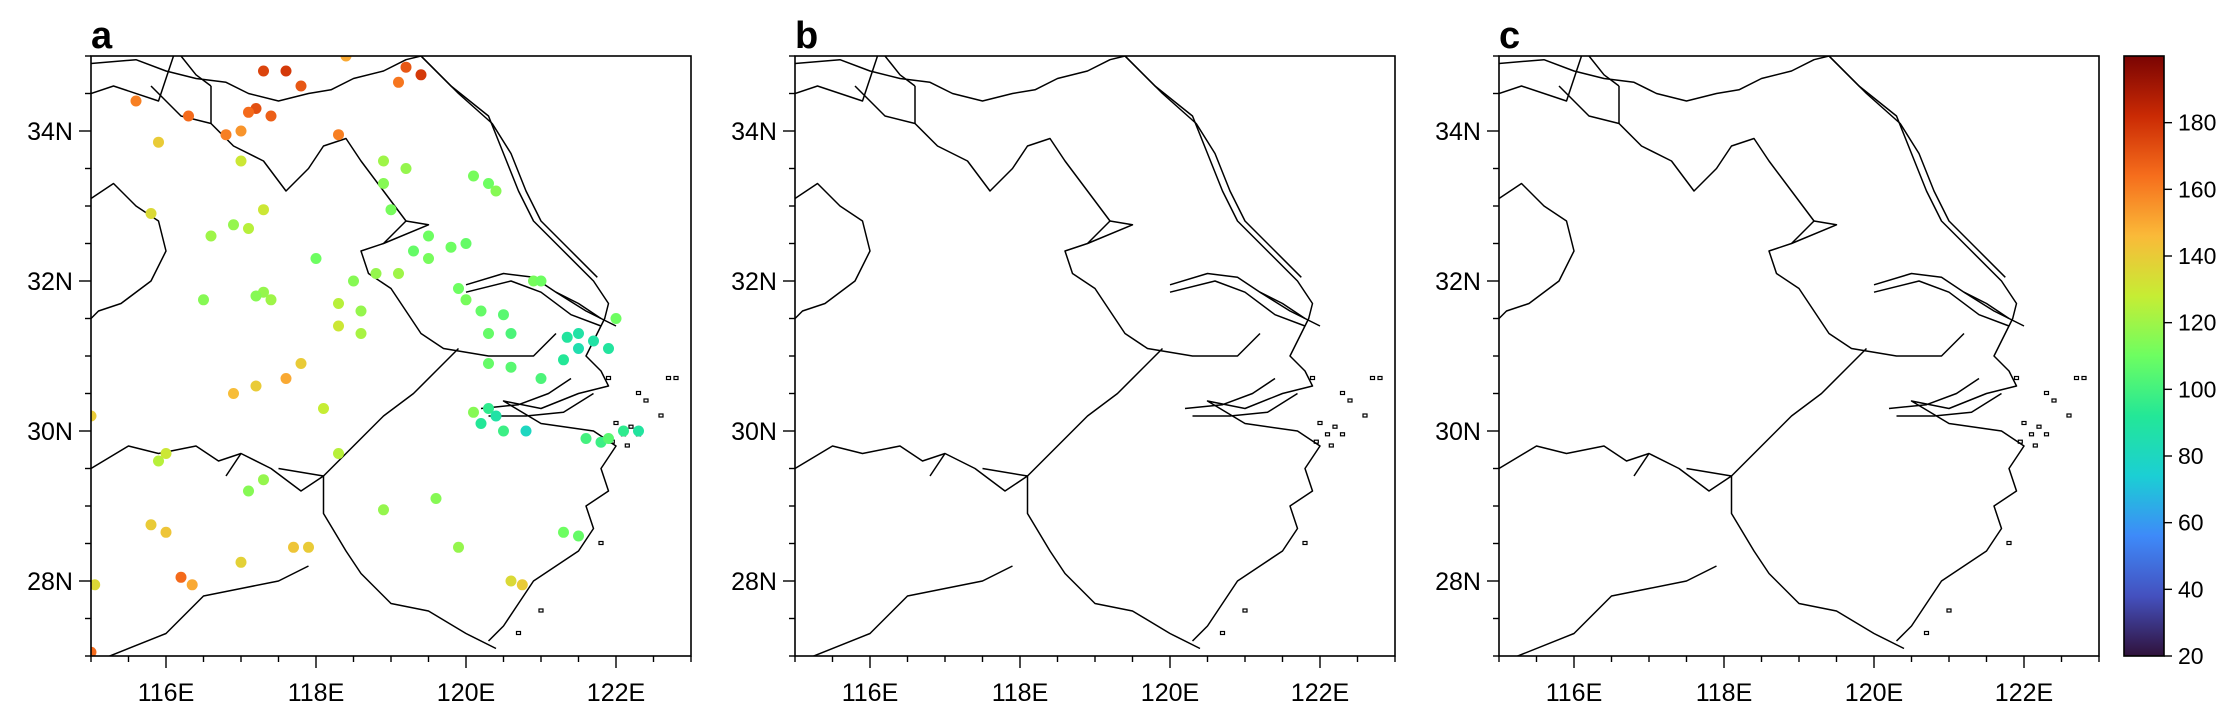 Image resolution: width=2234 pixels, height=724 pixels. I want to click on panel-letter: c, so click(1509, 36).